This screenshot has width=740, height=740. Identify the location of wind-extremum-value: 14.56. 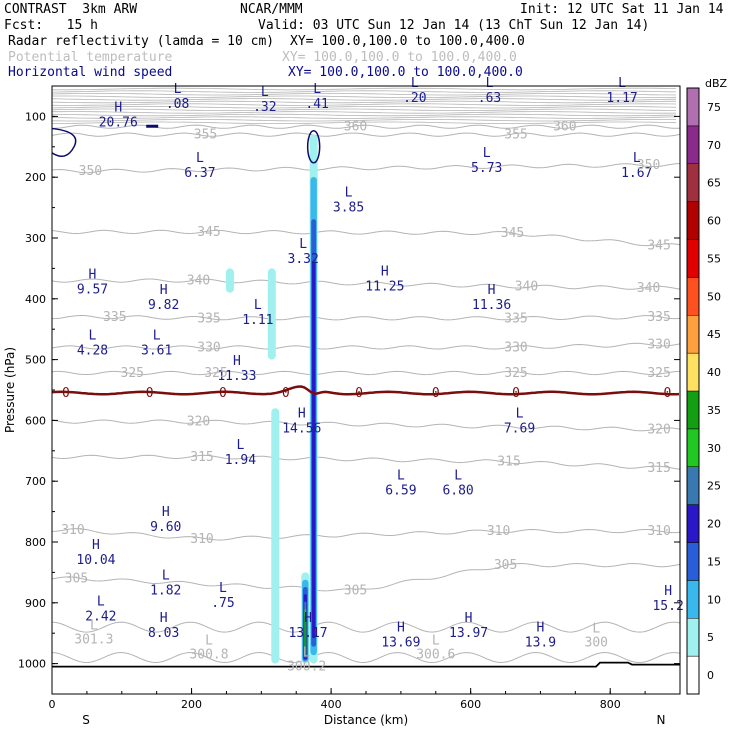
(301, 428).